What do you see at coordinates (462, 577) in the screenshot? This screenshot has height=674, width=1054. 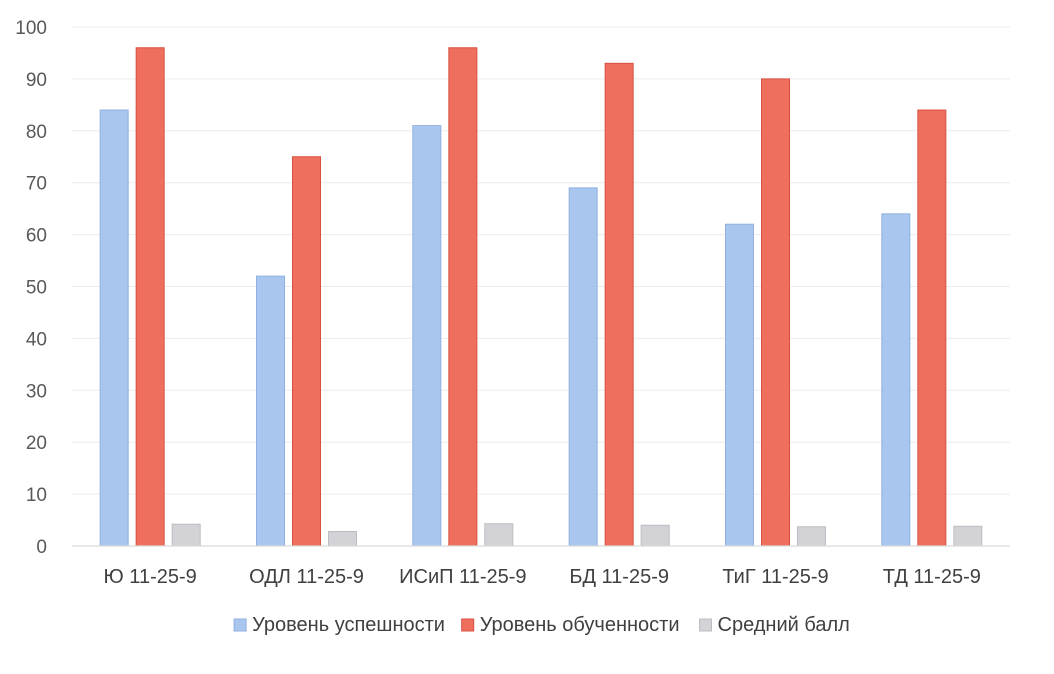 I see `x-tick-label: ИСиП 11-25-9` at bounding box center [462, 577].